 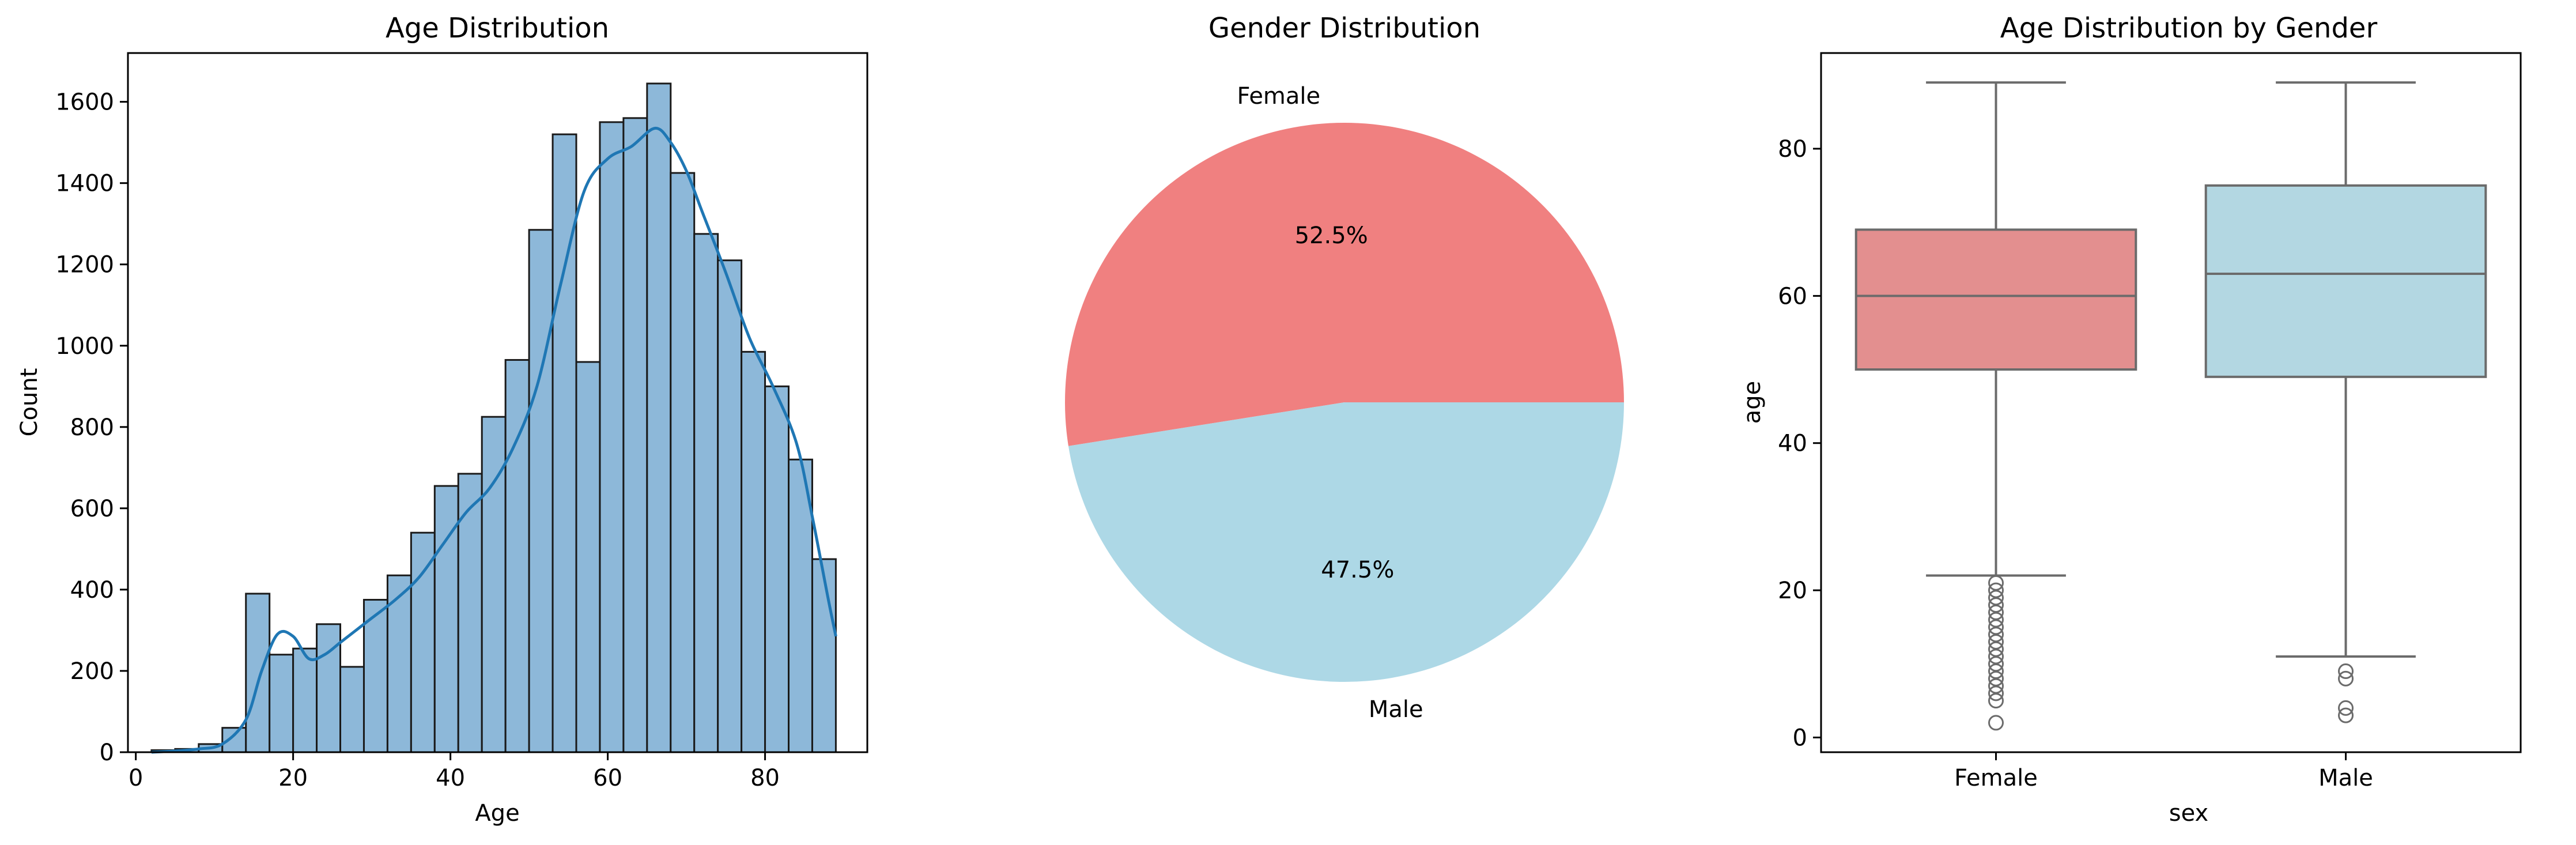 I want to click on pie-title: Gender Distribution, so click(x=1344, y=28).